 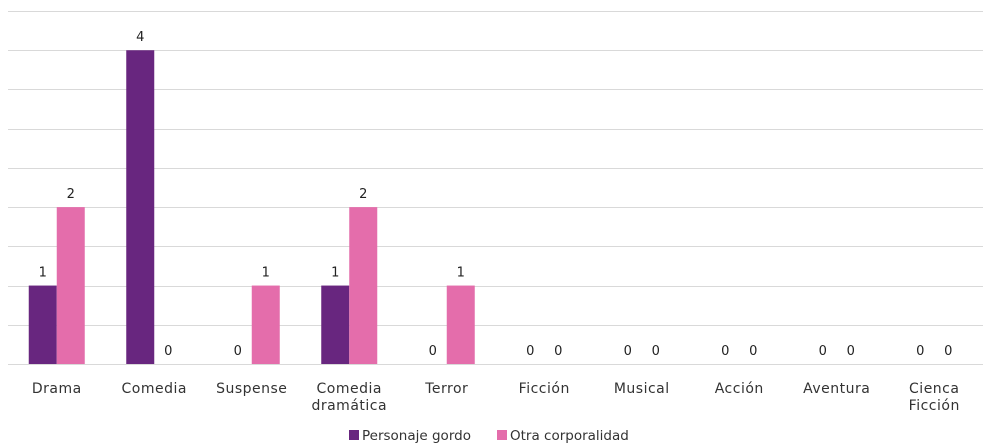 What do you see at coordinates (349, 397) in the screenshot?
I see `x-tick-label: Comedia dramática` at bounding box center [349, 397].